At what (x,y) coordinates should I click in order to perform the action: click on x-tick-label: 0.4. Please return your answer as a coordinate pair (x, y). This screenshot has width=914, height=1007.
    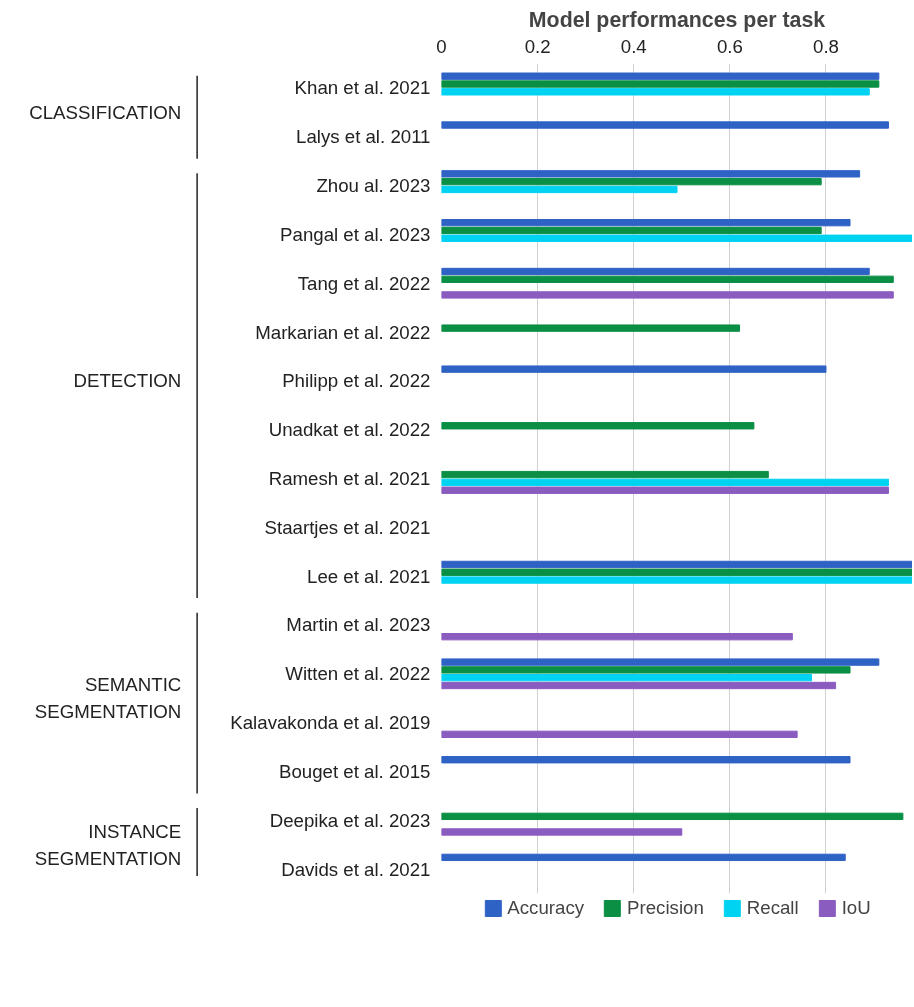
    Looking at the image, I should click on (633, 46).